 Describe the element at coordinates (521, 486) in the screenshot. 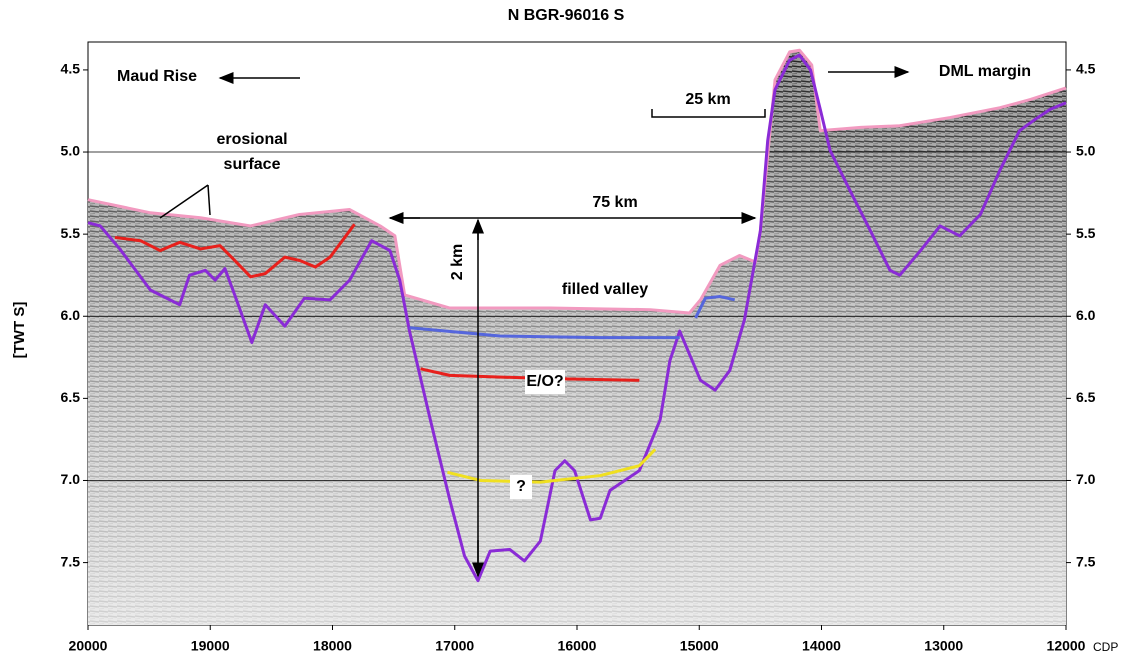

I see `annotation: ?` at that location.